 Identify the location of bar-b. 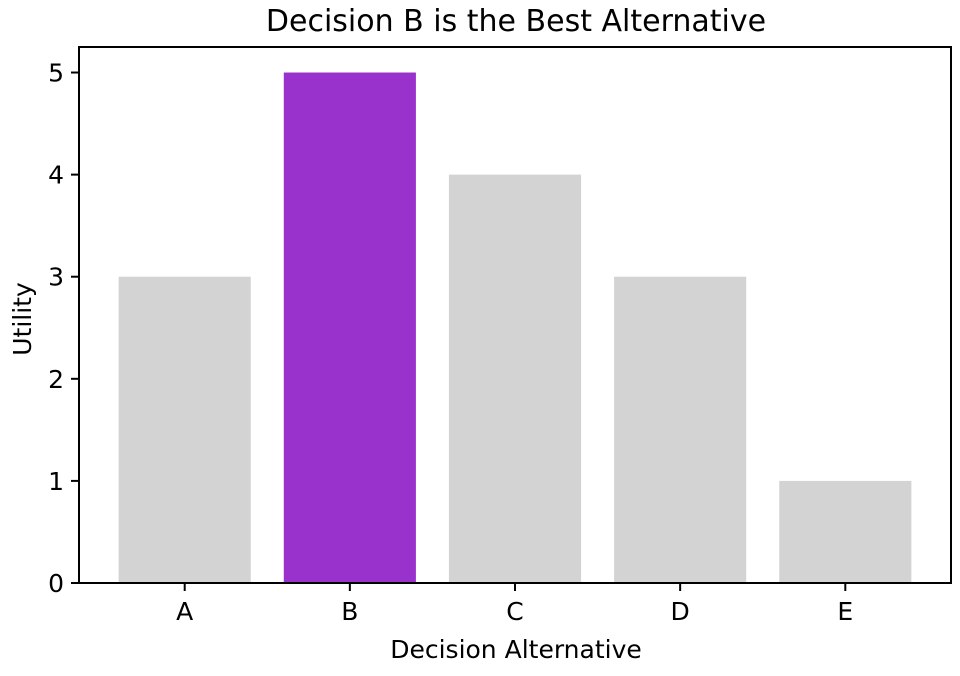
(349, 328).